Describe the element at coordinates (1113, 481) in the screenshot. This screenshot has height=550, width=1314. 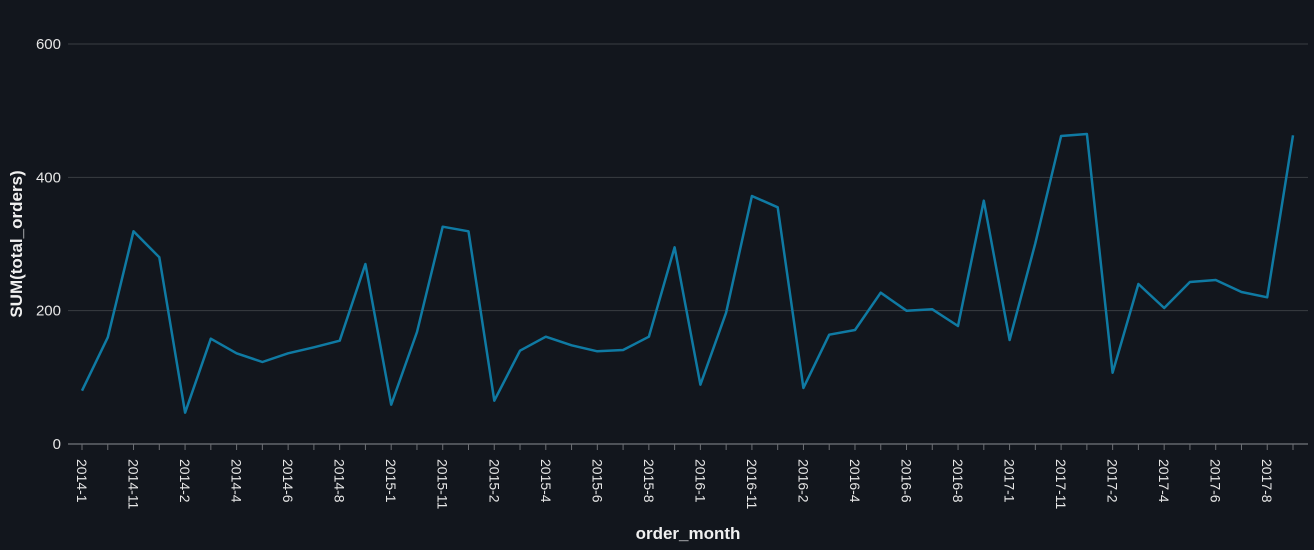
I see `x-tick-label: 2017-2` at that location.